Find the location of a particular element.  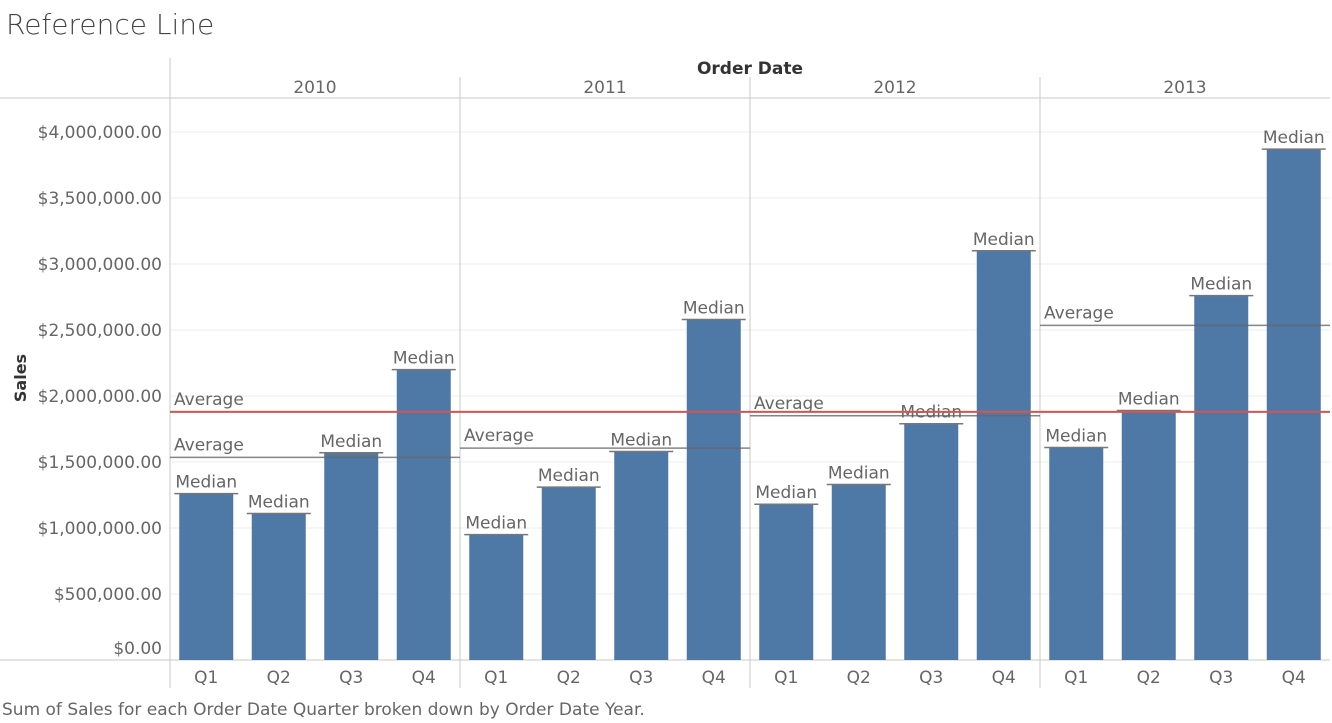

bar-2010-Q2 is located at coordinates (278, 586).